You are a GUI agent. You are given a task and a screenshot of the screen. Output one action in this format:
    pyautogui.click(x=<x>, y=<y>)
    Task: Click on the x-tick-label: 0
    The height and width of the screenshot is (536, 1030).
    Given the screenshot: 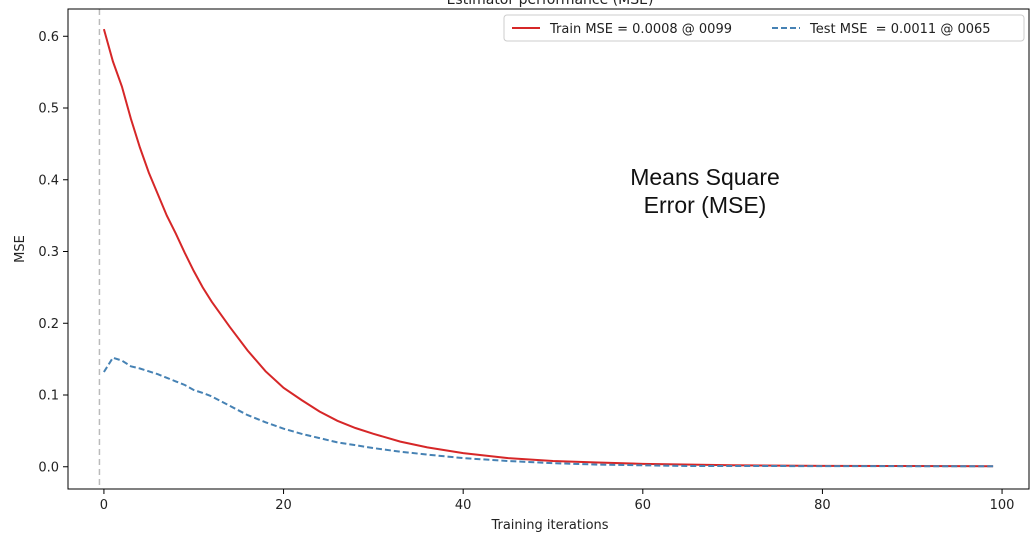 What is the action you would take?
    pyautogui.click(x=104, y=505)
    